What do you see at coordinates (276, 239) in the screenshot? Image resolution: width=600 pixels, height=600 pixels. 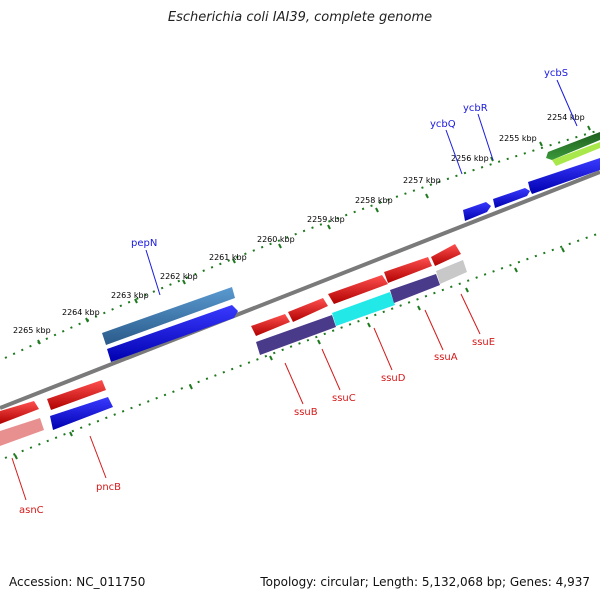 I see `scale-label-2260: 2260 kbp` at bounding box center [276, 239].